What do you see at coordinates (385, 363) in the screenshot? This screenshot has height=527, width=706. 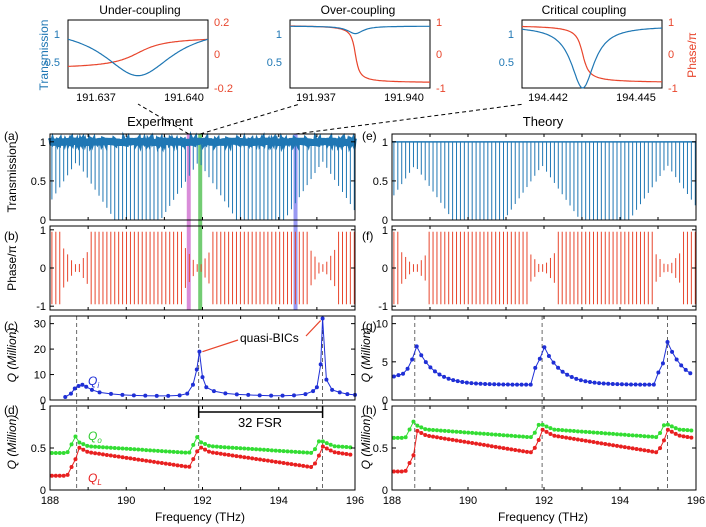 I see `panel-g-ytick-label: 5` at bounding box center [385, 363].